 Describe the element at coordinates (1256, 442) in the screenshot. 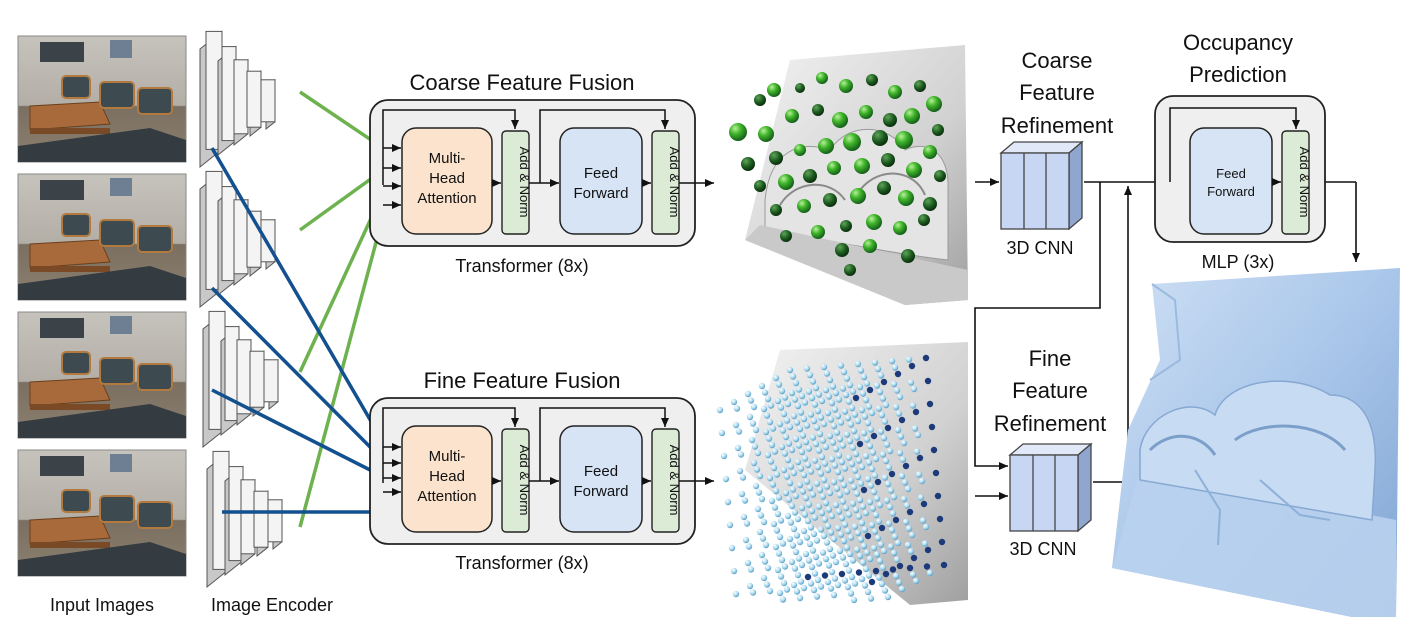

I see `reconstructed-mesh` at that location.